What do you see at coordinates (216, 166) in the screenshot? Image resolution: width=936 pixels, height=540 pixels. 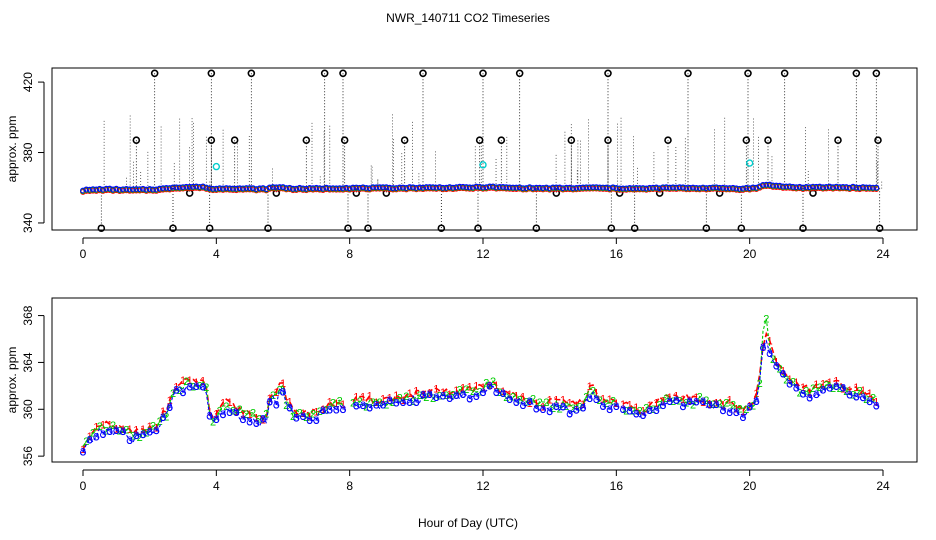 I see `calibration-point` at bounding box center [216, 166].